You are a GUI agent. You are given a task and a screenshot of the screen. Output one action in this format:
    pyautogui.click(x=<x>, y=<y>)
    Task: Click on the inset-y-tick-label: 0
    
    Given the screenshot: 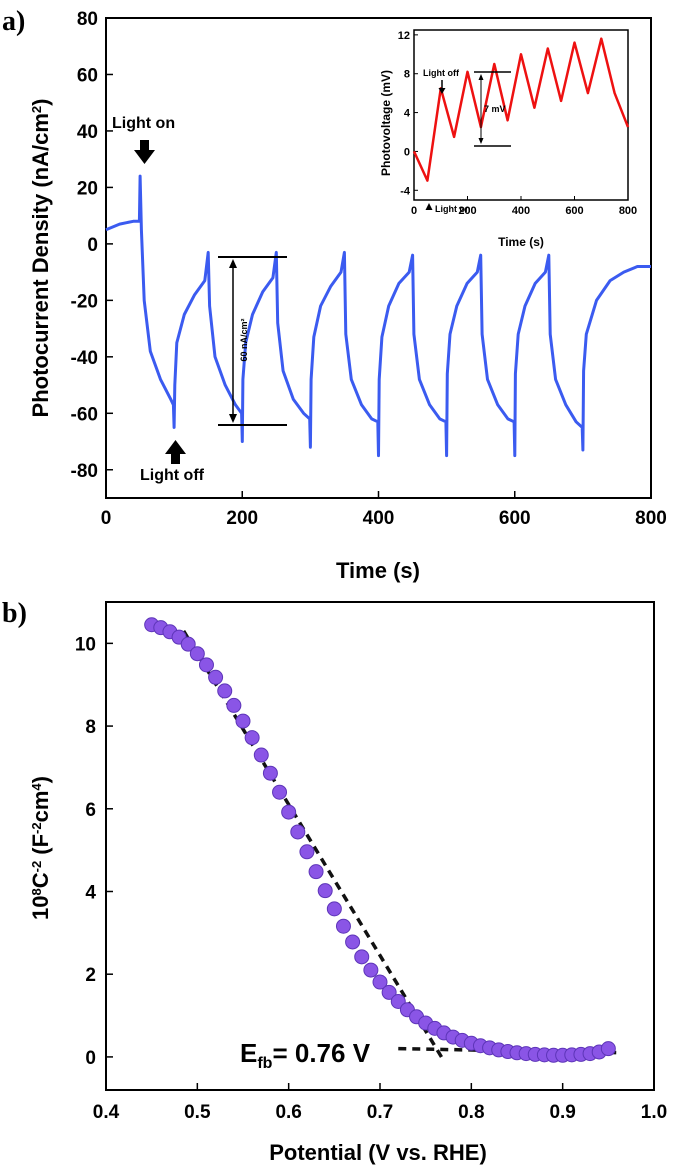 What is the action you would take?
    pyautogui.click(x=407, y=152)
    